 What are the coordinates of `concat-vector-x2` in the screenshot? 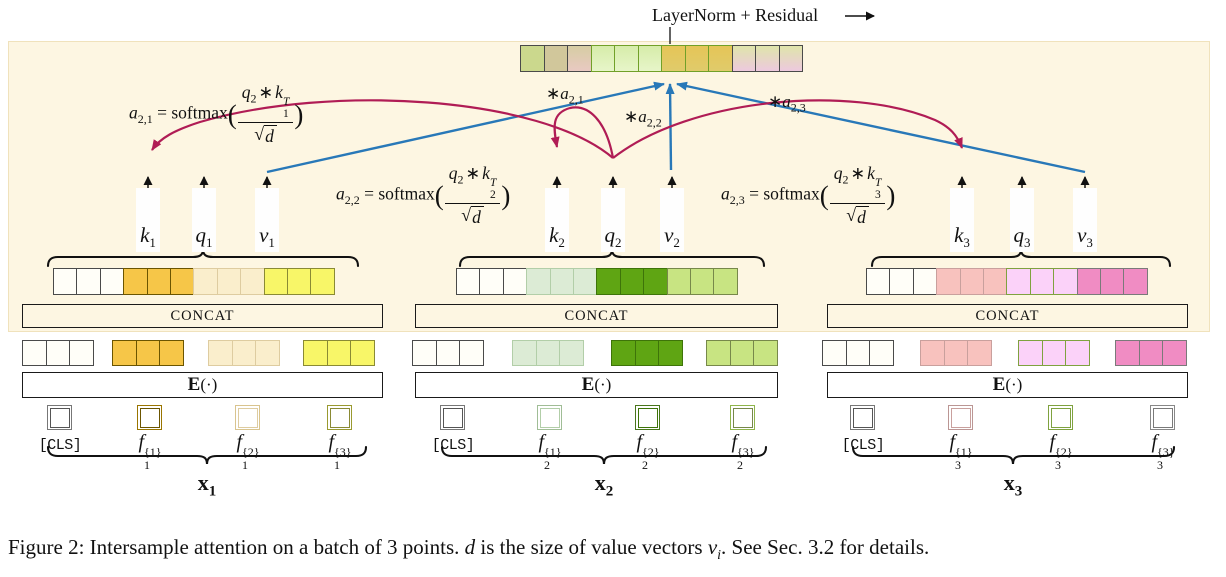 It's located at (597, 281).